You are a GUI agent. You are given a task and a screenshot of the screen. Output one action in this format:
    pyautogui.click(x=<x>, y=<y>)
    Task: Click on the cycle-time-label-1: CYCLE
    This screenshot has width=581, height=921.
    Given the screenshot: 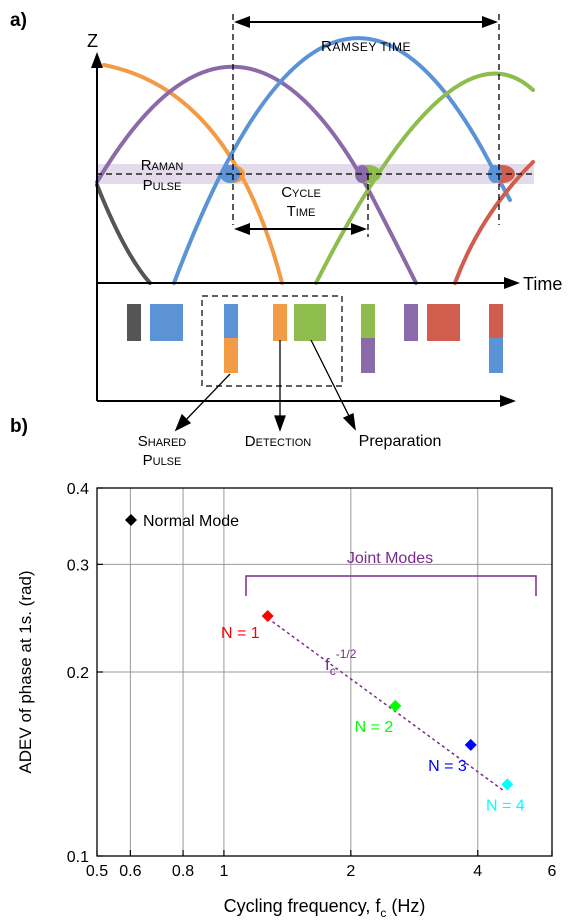 What is the action you would take?
    pyautogui.click(x=301, y=192)
    